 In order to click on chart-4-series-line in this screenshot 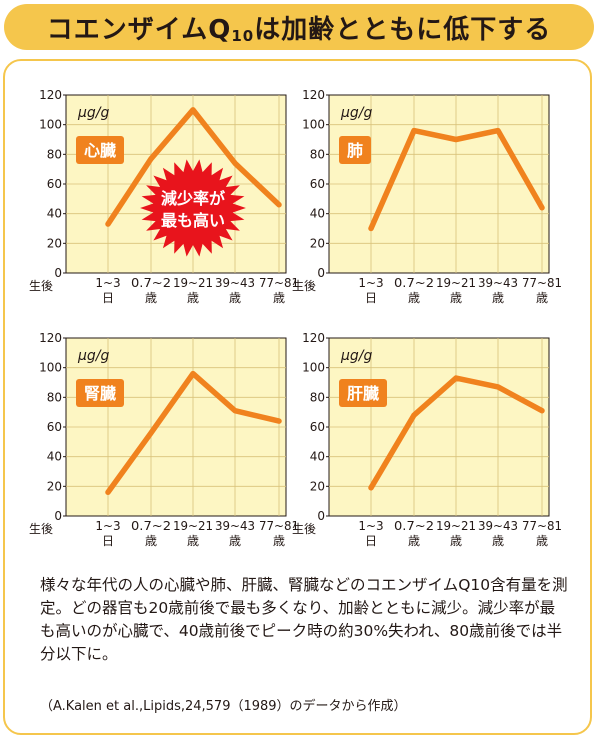, I will do `click(456, 433)`.